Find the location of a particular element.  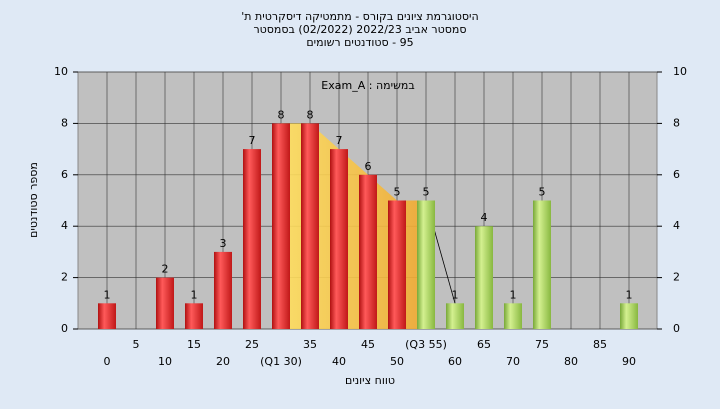

x-tick-label: 20 is located at coordinates (223, 361).